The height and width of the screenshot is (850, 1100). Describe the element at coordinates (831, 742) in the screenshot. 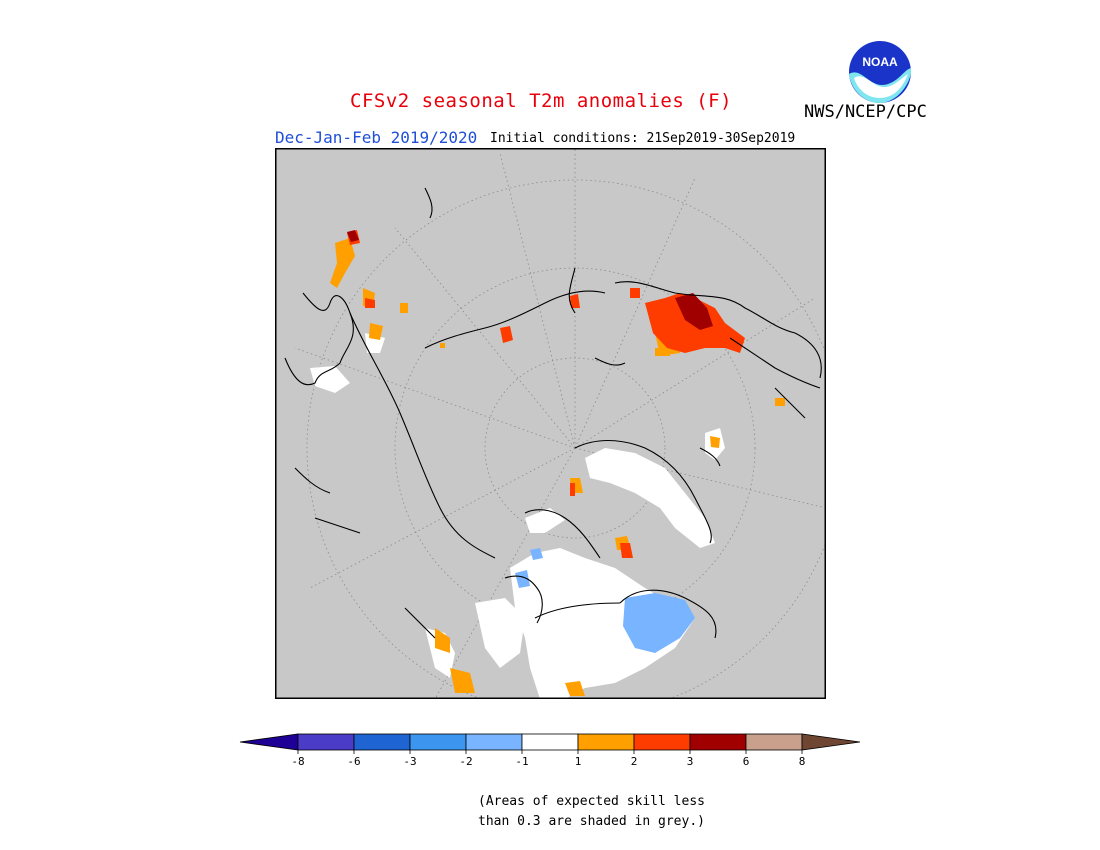

I see `legend-bin-above-max` at that location.